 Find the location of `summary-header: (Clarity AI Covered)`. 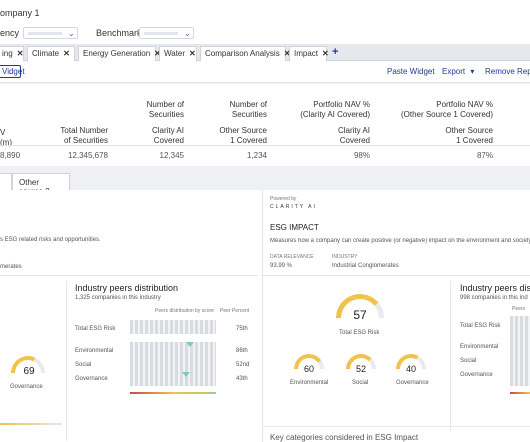

summary-header: (Clarity AI Covered) is located at coordinates (335, 114).